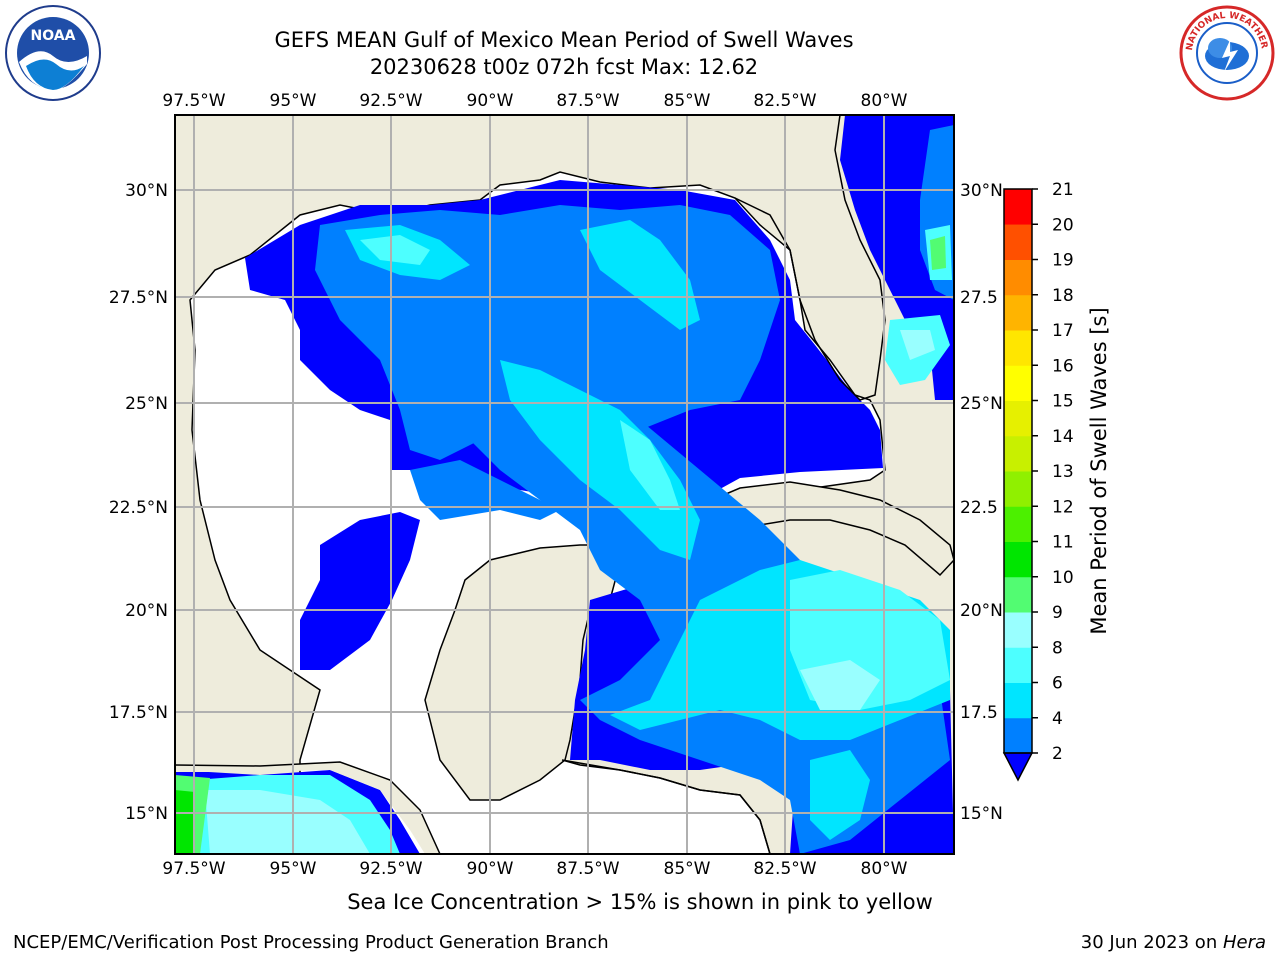 The width and height of the screenshot is (1280, 960). What do you see at coordinates (1057, 648) in the screenshot?
I see `colorbar-tick-label: 8` at bounding box center [1057, 648].